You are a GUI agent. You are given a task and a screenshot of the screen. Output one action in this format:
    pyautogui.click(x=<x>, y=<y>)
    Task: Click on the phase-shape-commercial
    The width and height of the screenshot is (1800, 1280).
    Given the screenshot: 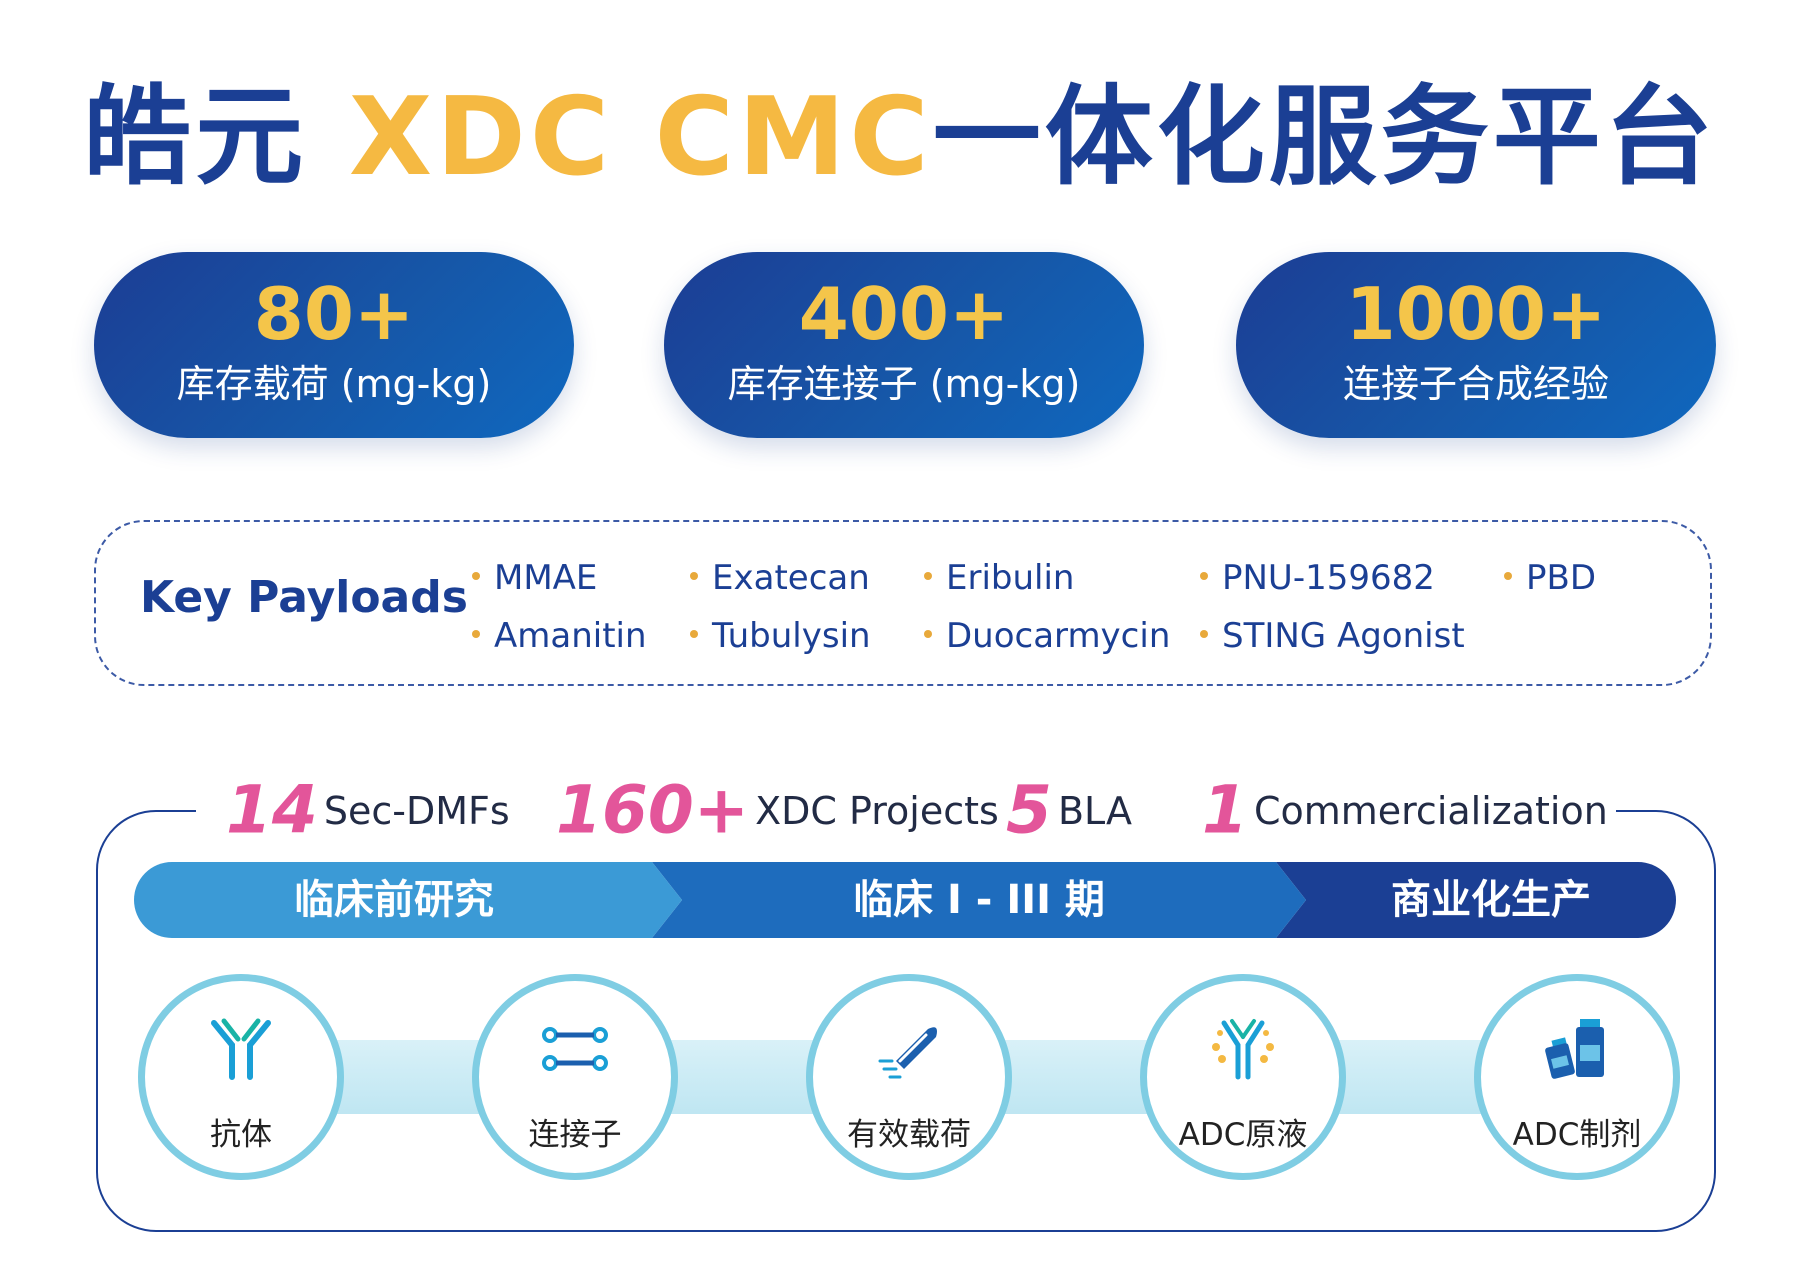 What is the action you would take?
    pyautogui.click(x=1476, y=900)
    